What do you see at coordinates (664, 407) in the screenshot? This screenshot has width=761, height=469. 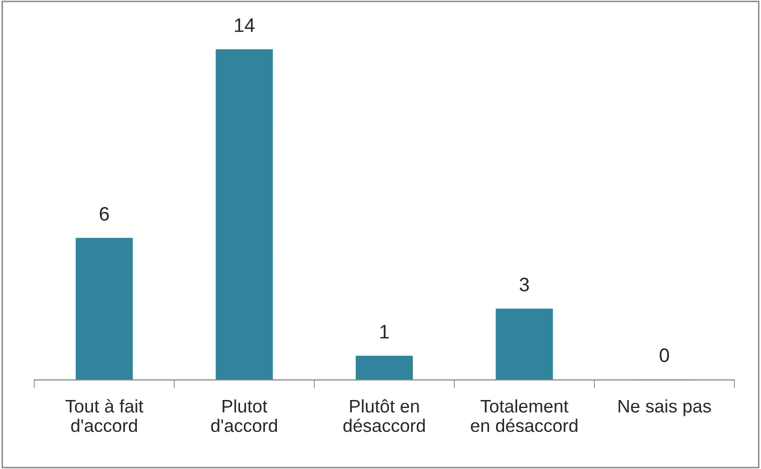 I see `x-tick-label: Ne sais pas` at bounding box center [664, 407].